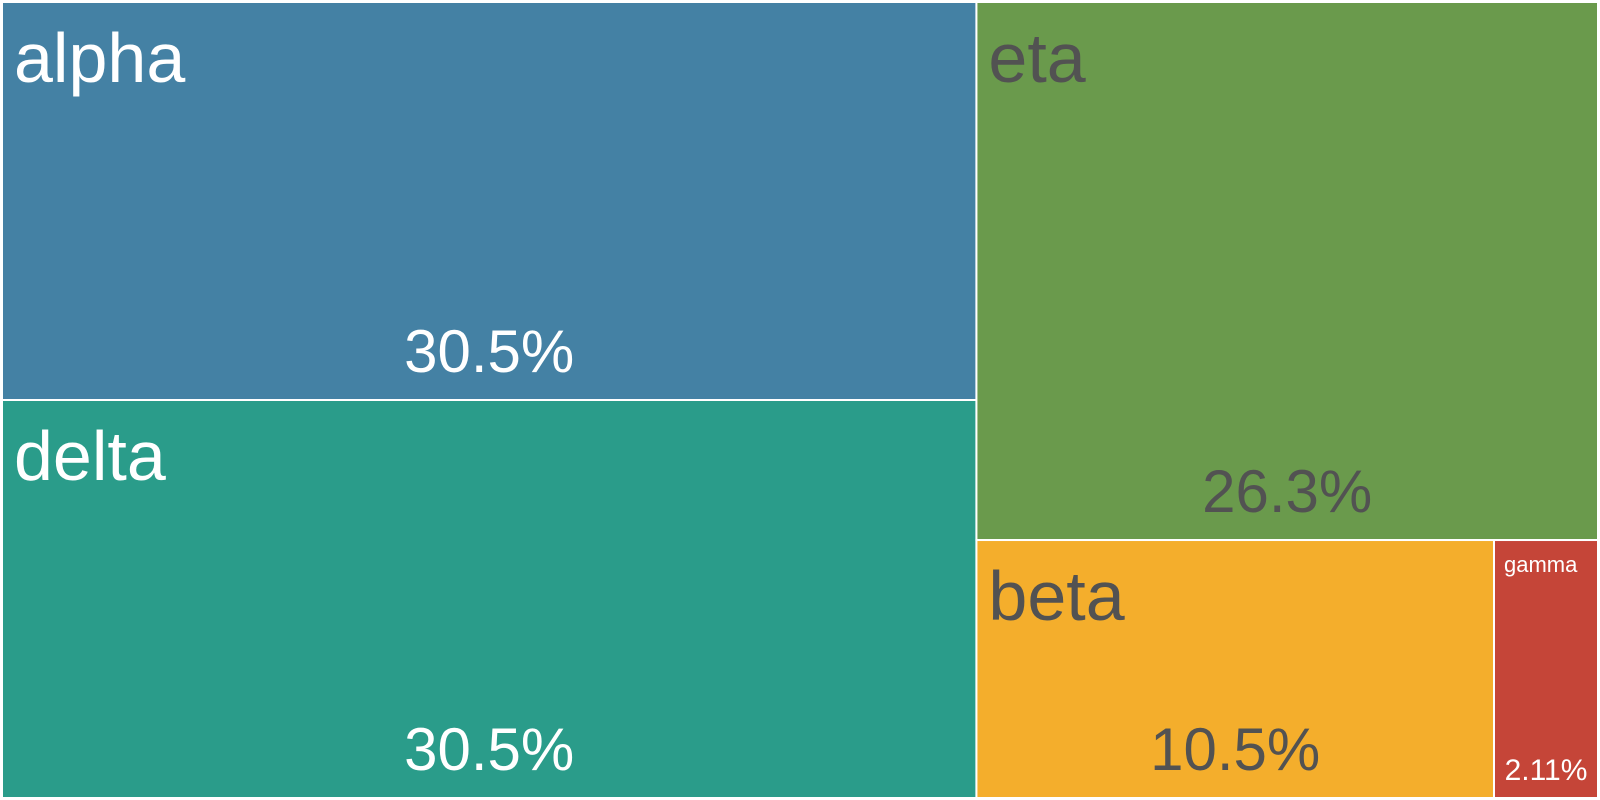 Image resolution: width=1600 pixels, height=800 pixels. Describe the element at coordinates (1287, 491) in the screenshot. I see `treemap-value-eta: 26.3%` at that location.